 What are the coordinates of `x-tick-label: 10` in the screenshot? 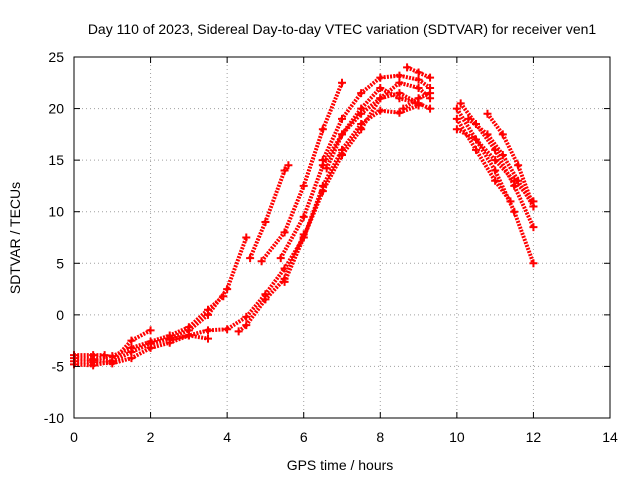 It's located at (457, 437).